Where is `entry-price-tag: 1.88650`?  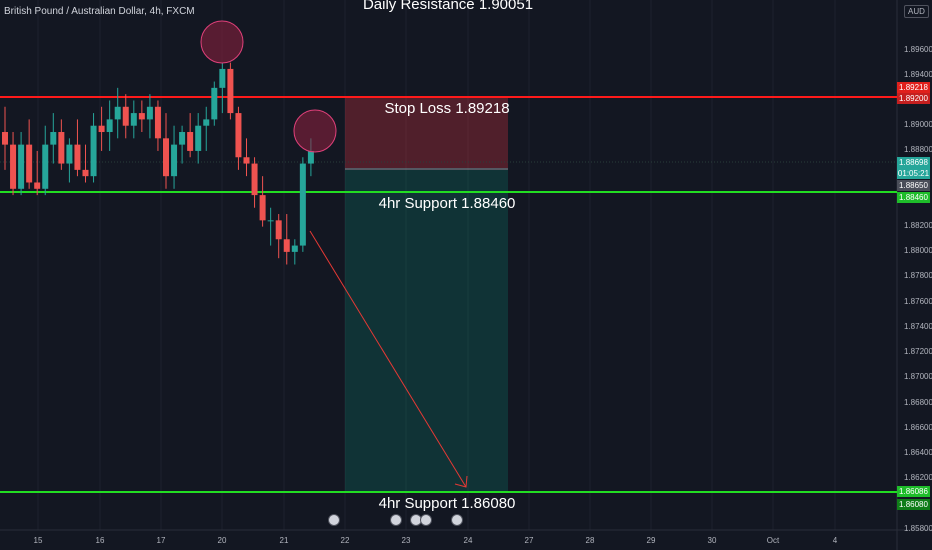 entry-price-tag: 1.88650 is located at coordinates (913, 185).